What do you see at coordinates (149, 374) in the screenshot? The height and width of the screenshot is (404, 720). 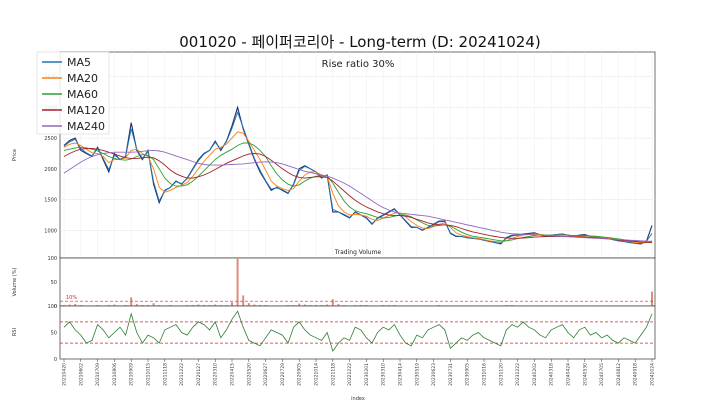 I see `x-tick-label: 20211015` at bounding box center [149, 374].